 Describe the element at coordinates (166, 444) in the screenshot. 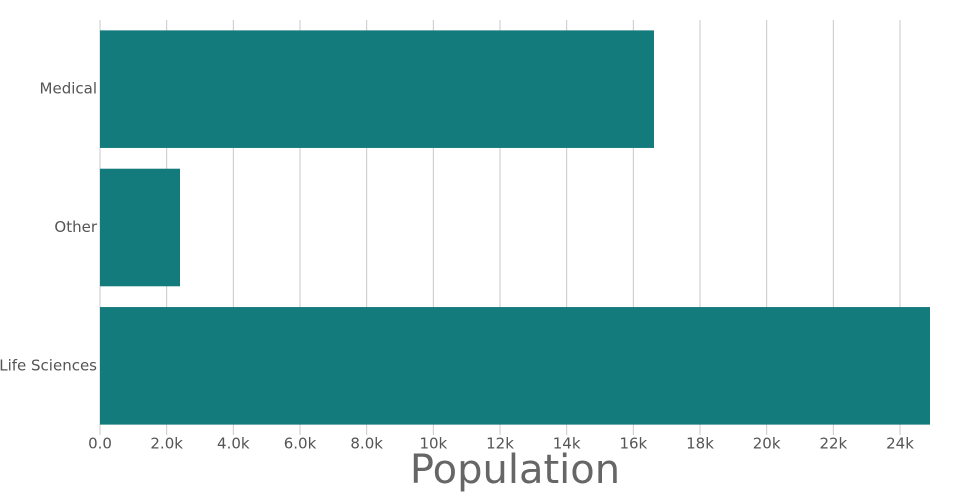

I see `x-tick-label: 2.0k` at that location.